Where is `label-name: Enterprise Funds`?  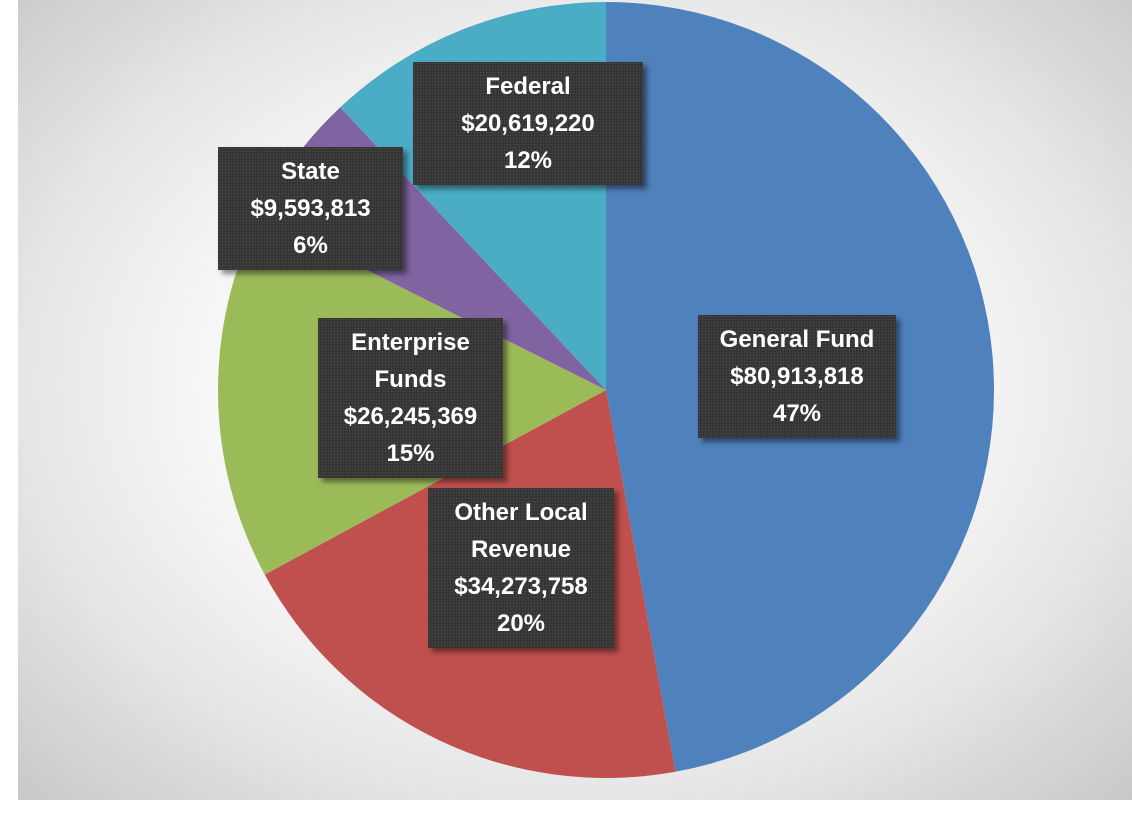
label-name: Enterprise Funds is located at coordinates (410, 361).